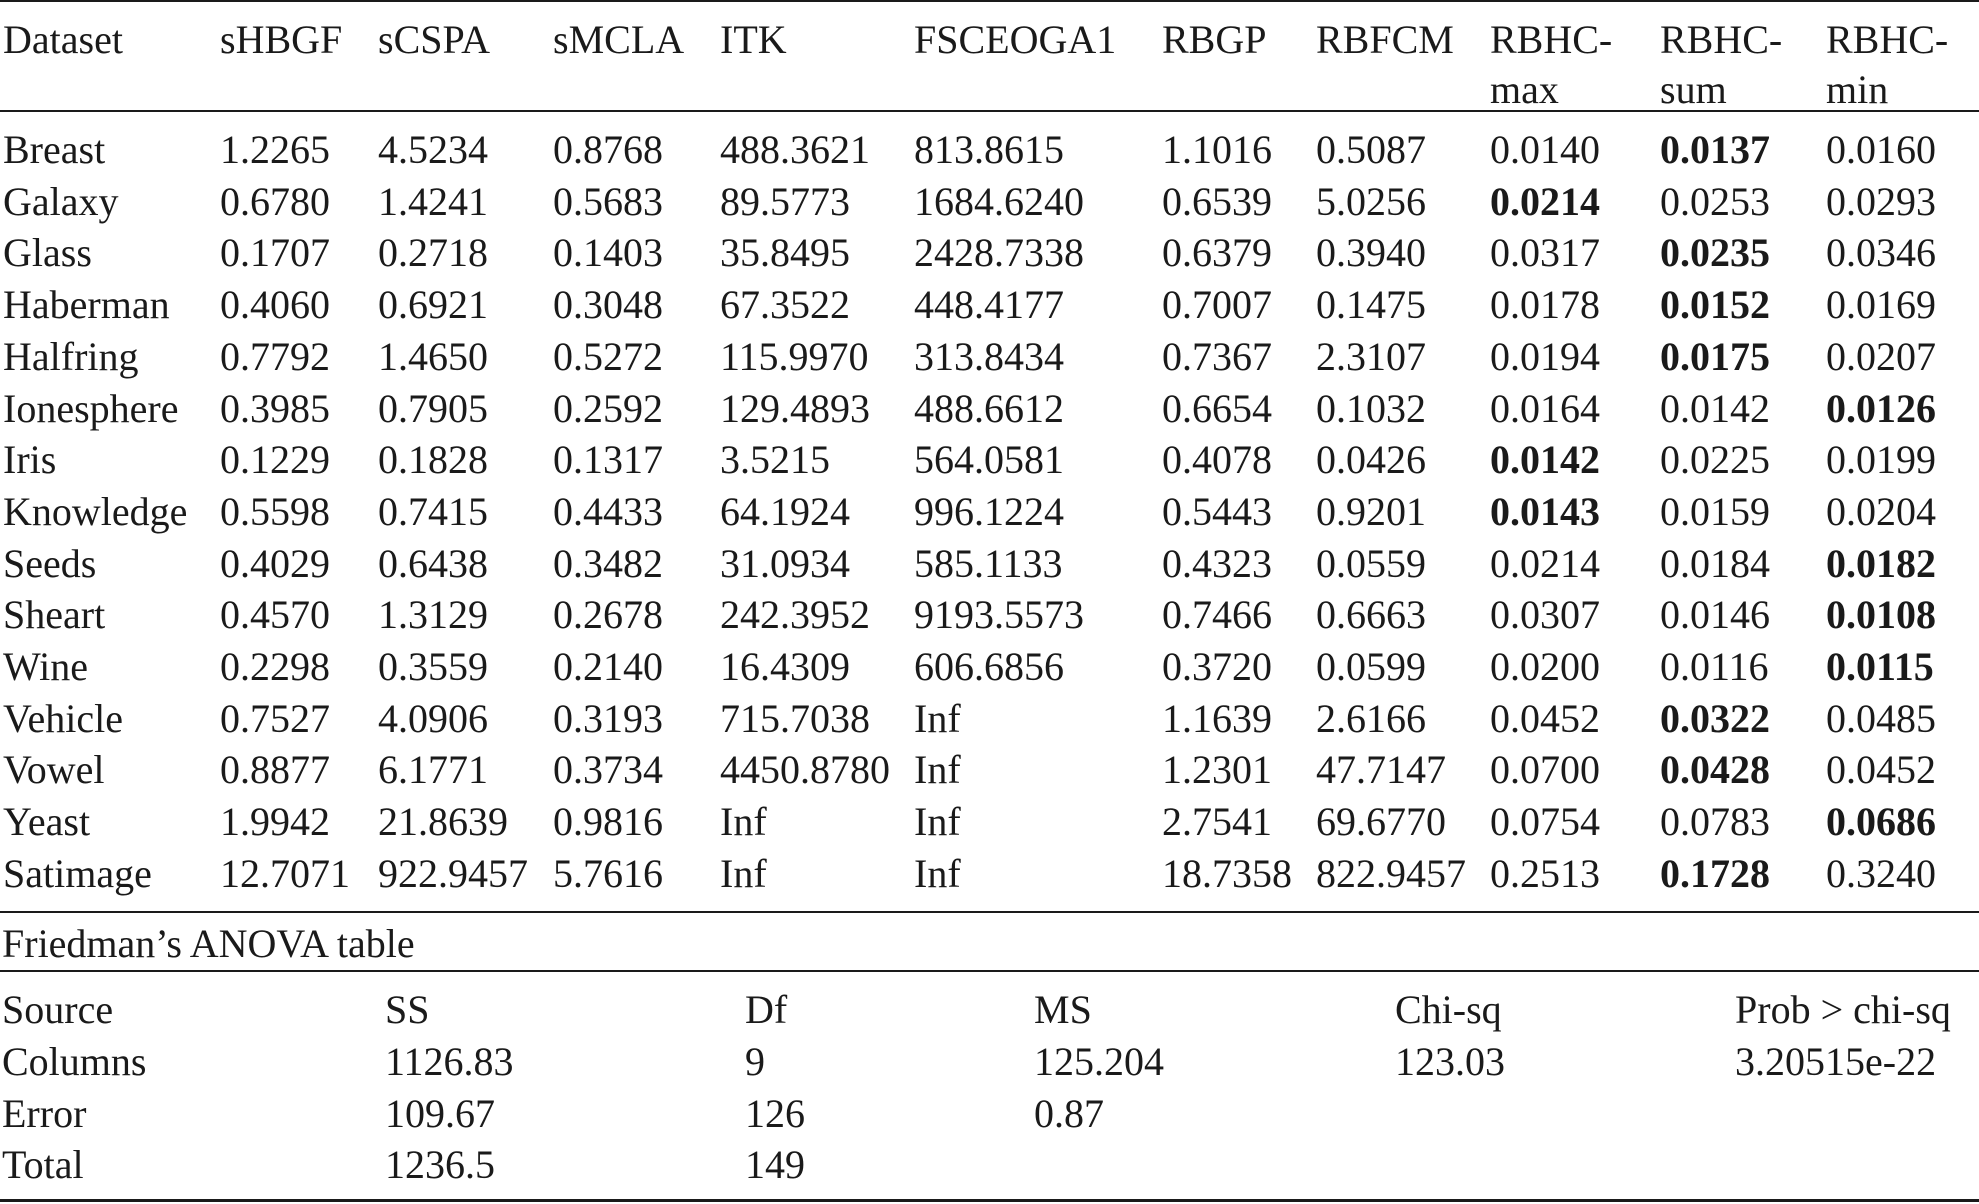 The height and width of the screenshot is (1204, 1979). I want to click on table-cell: 0.0307, so click(1545, 615).